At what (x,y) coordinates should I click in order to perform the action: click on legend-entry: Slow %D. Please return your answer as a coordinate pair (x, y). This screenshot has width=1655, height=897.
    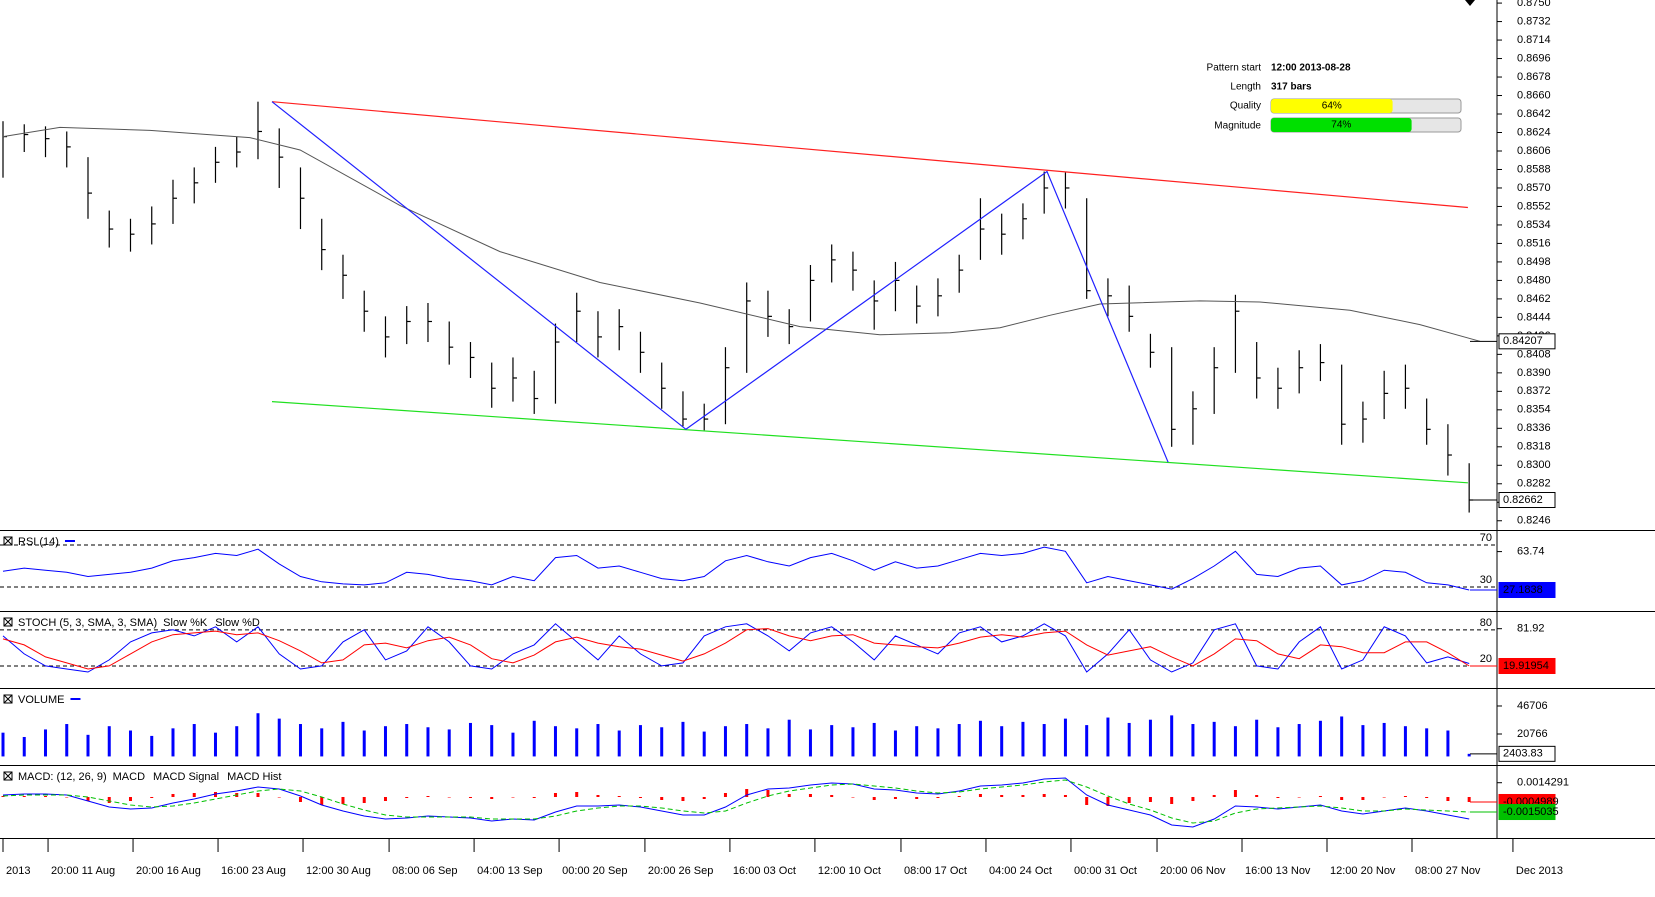
    Looking at the image, I should click on (237, 623).